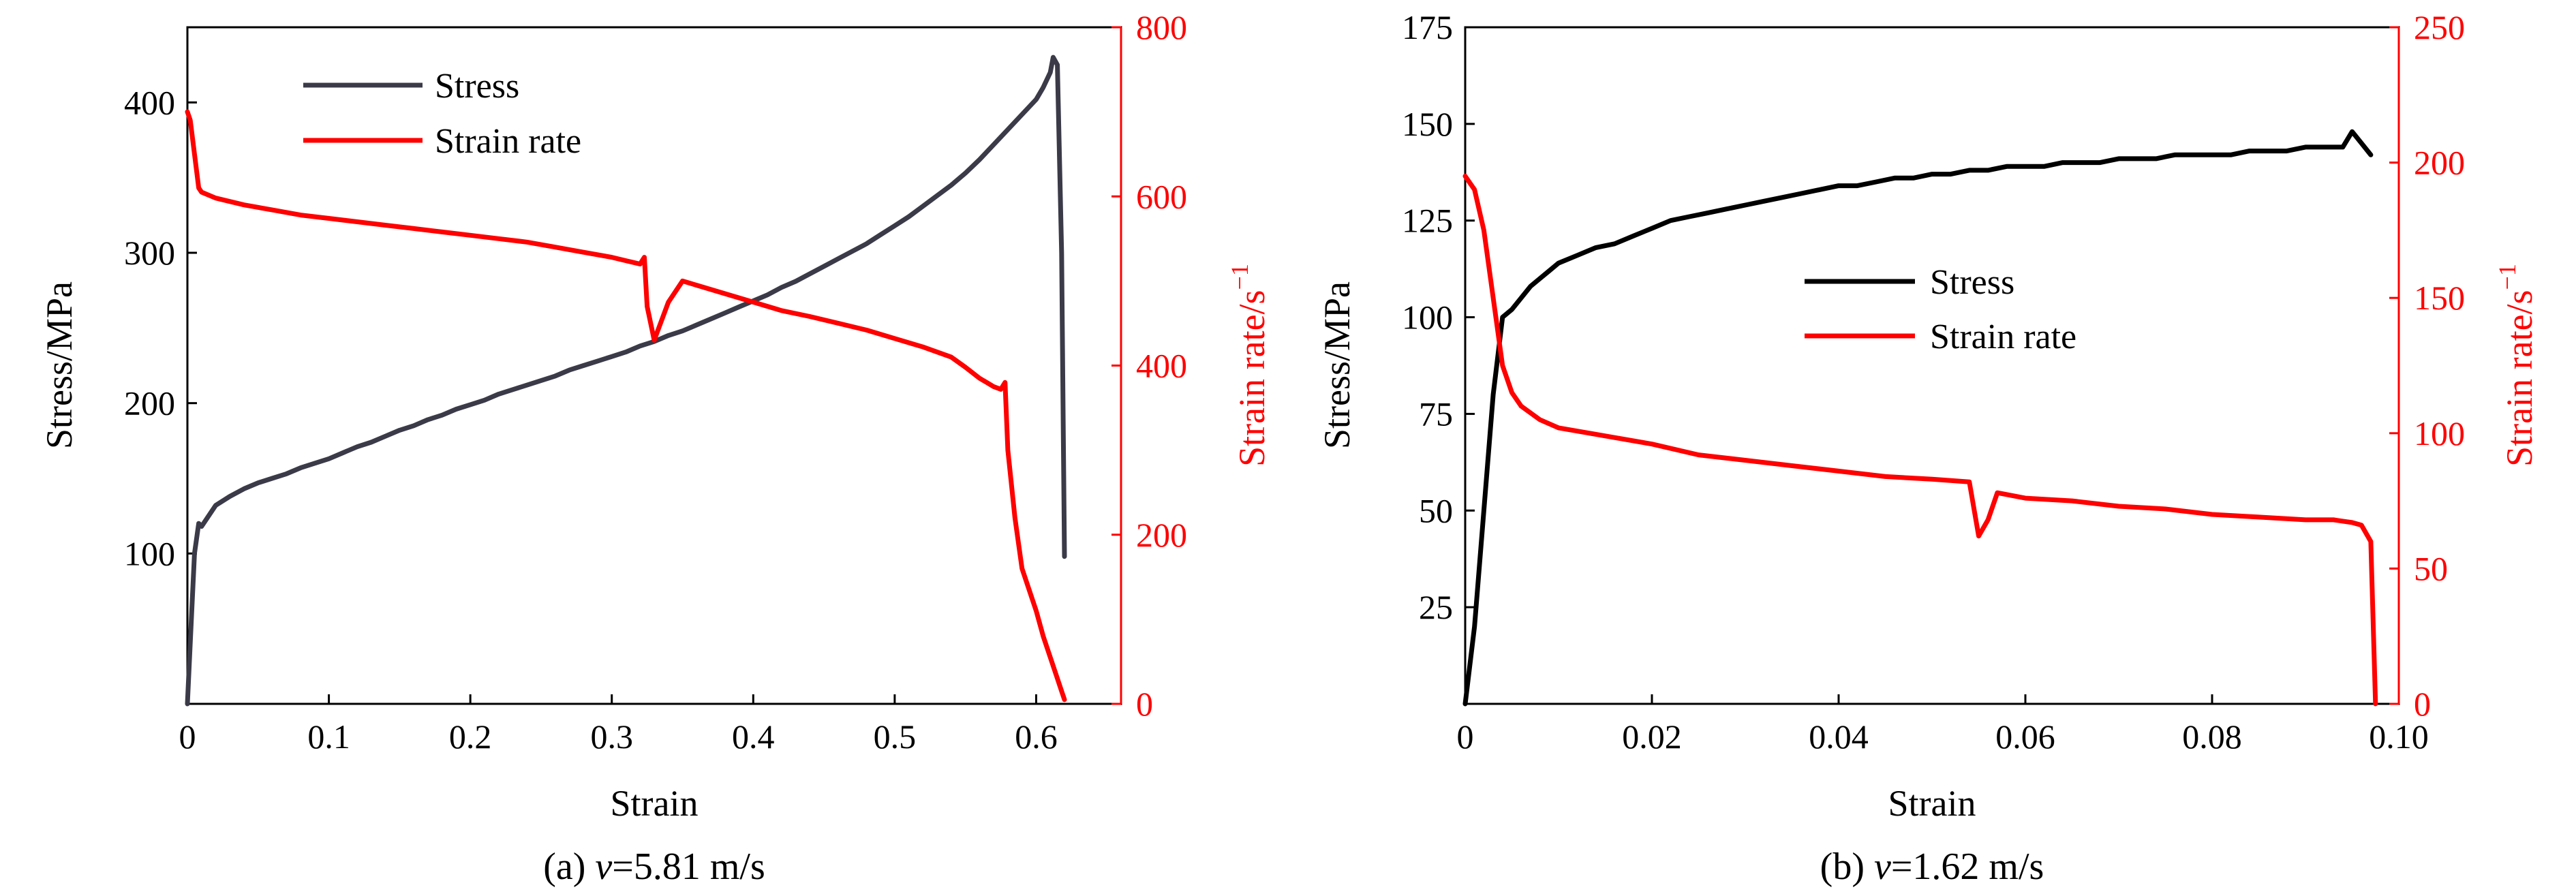  What do you see at coordinates (2427, 365) in the screenshot?
I see `y-axis-right: 0 50 100 150 200 250` at bounding box center [2427, 365].